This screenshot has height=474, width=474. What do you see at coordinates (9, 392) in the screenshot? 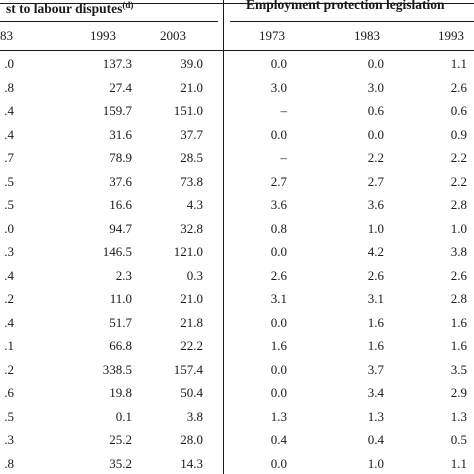
I see `table-cell-1983: .6` at bounding box center [9, 392].